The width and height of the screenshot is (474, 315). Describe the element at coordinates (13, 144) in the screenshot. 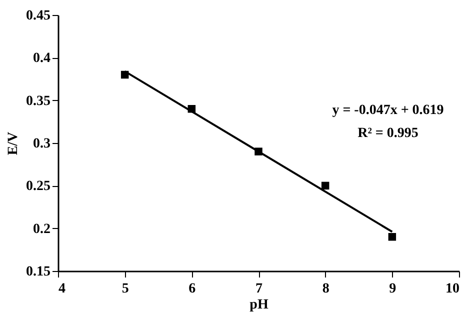

I see `y-axis-title: E/V` at that location.